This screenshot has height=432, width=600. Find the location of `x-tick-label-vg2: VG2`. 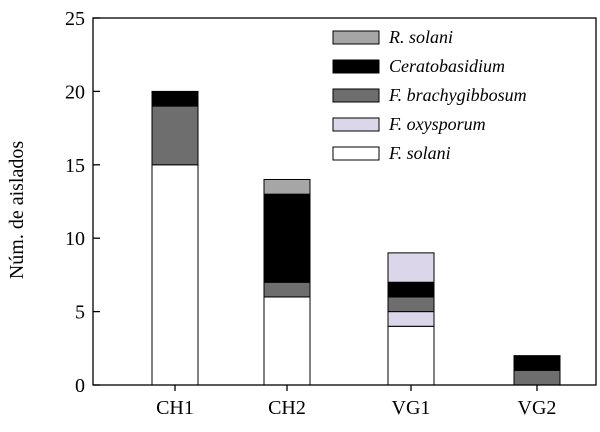

x-tick-label-vg2: VG2 is located at coordinates (537, 408).